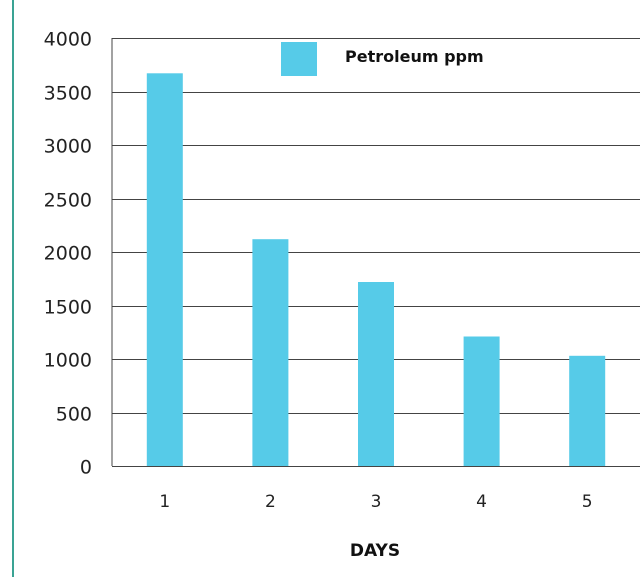 This screenshot has height=577, width=640. Describe the element at coordinates (587, 502) in the screenshot. I see `x-tick-label: 5` at that location.